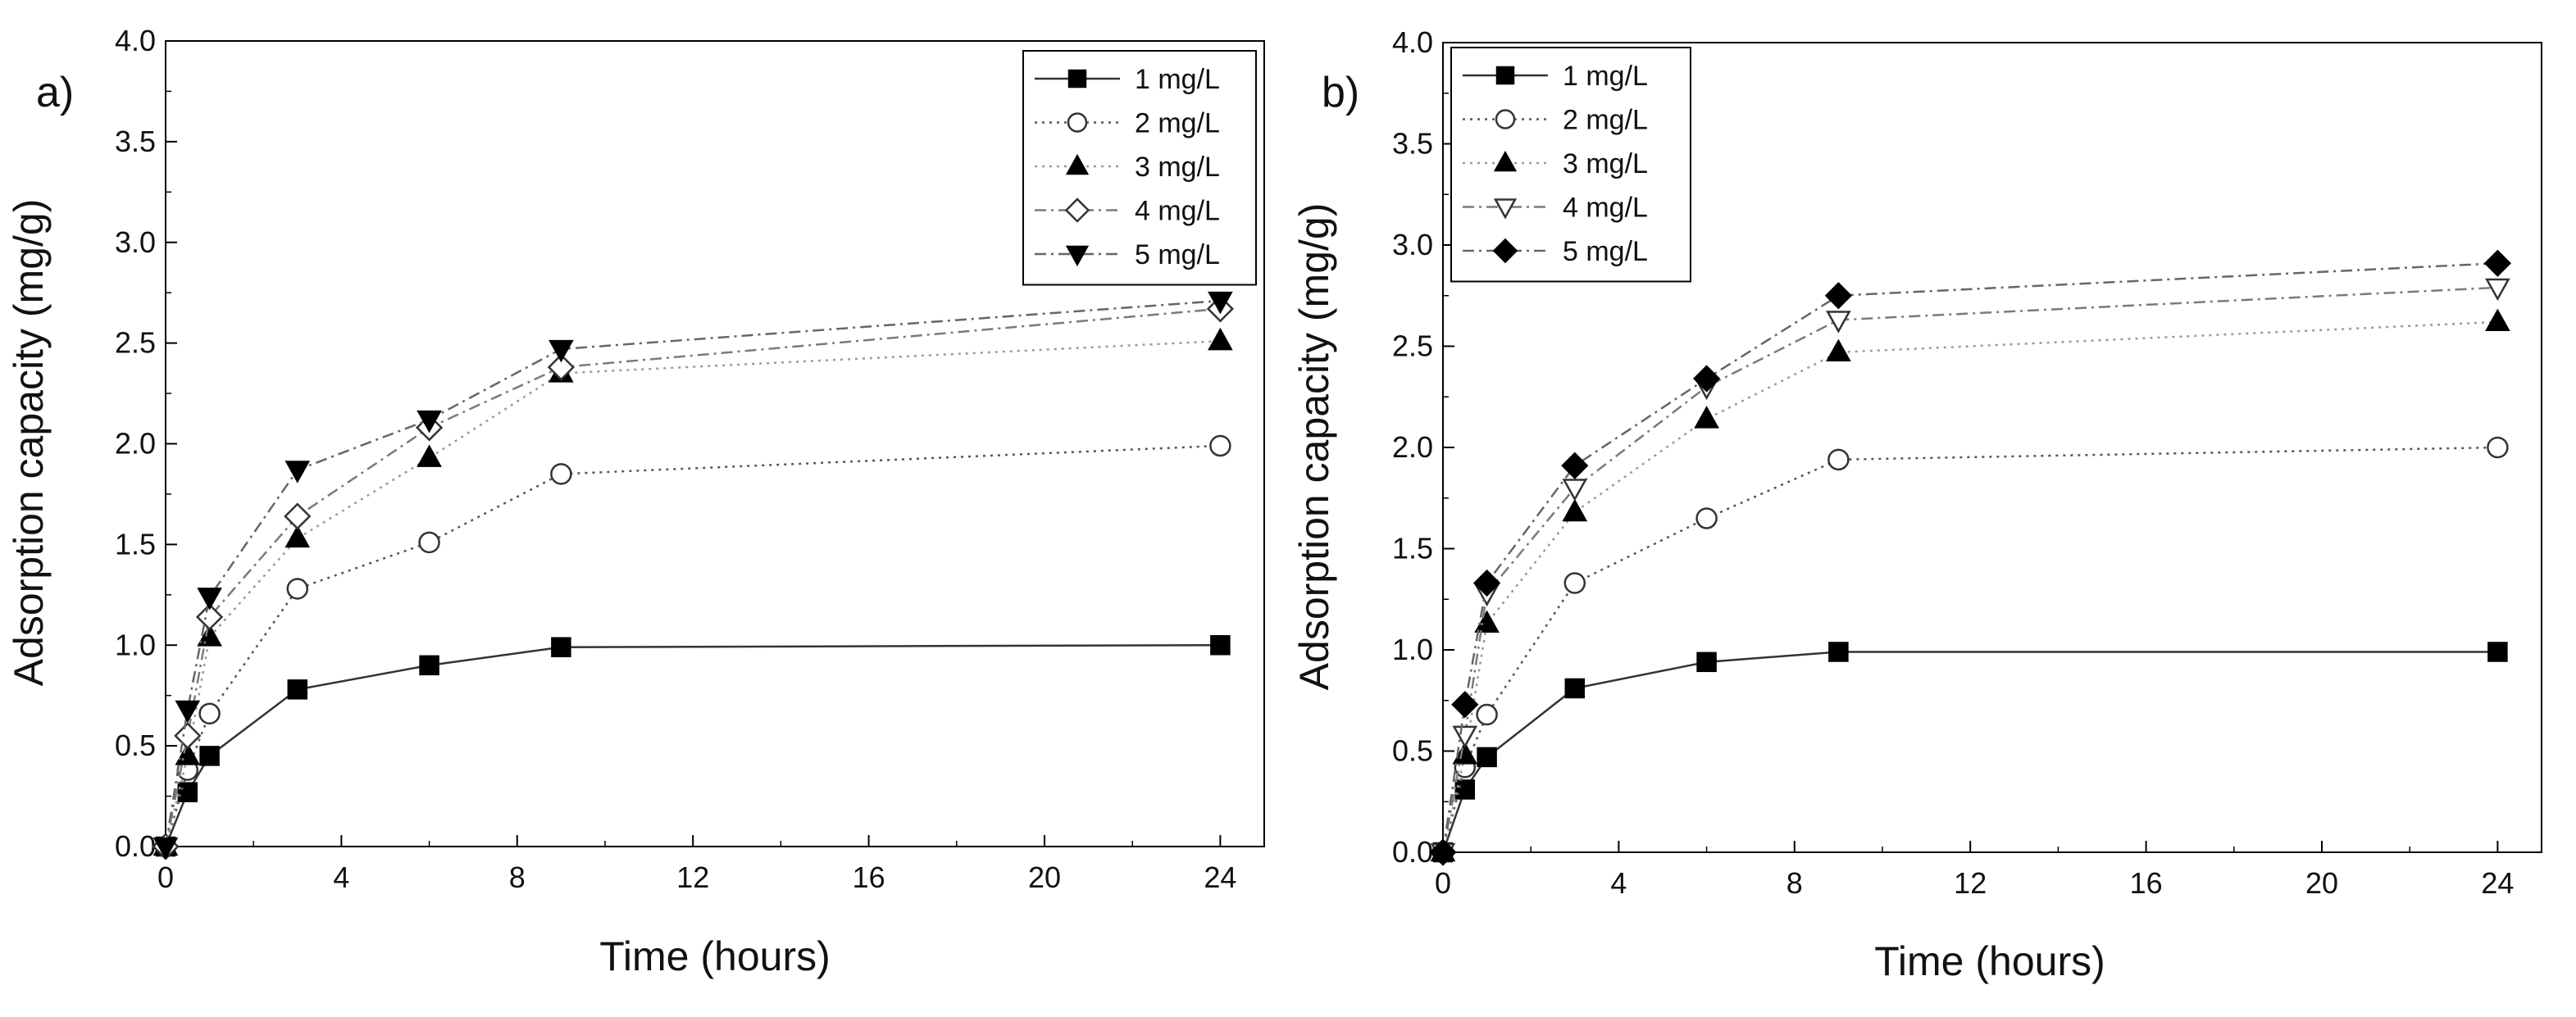  What do you see at coordinates (1412, 751) in the screenshot?
I see `panel-b-y-tick-label: 0.5` at bounding box center [1412, 751].